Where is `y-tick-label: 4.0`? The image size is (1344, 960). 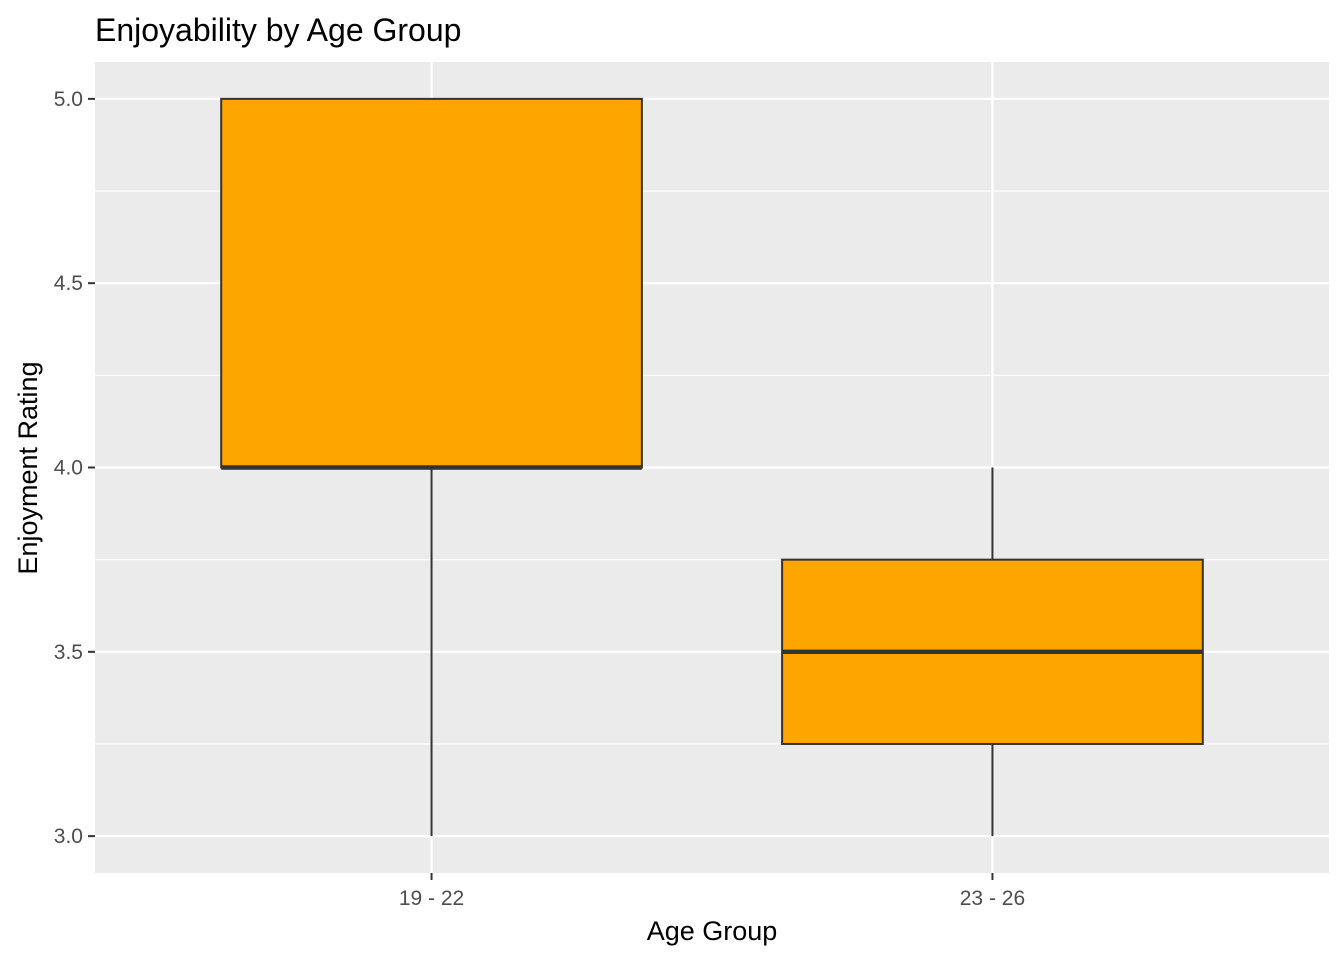 y-tick-label: 4.0 is located at coordinates (68, 468).